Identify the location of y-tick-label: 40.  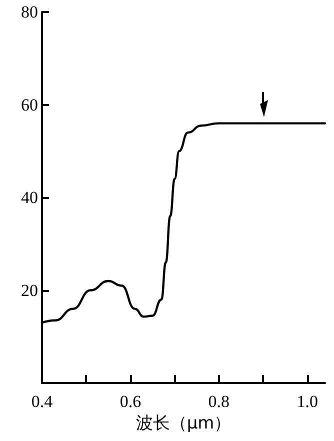
(29, 197).